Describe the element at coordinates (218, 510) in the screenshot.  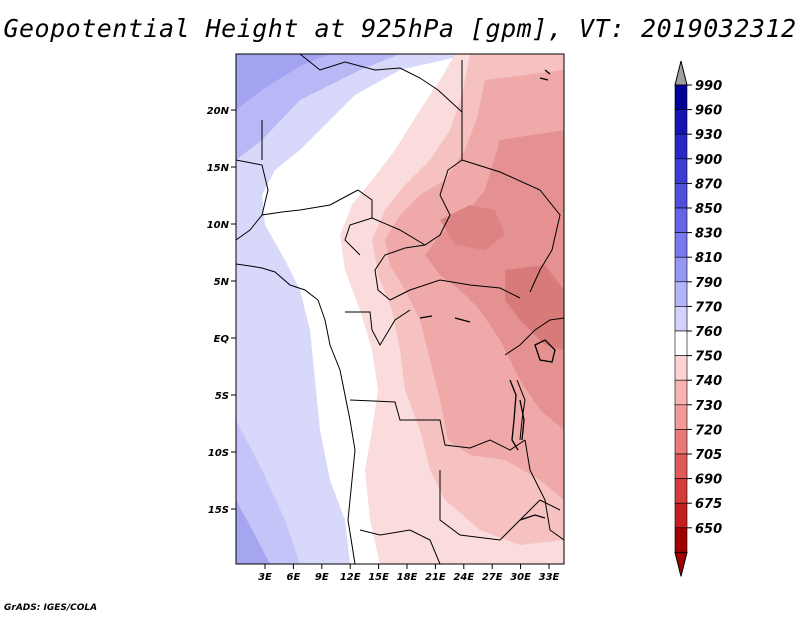
I see `lat-label: 15S` at that location.